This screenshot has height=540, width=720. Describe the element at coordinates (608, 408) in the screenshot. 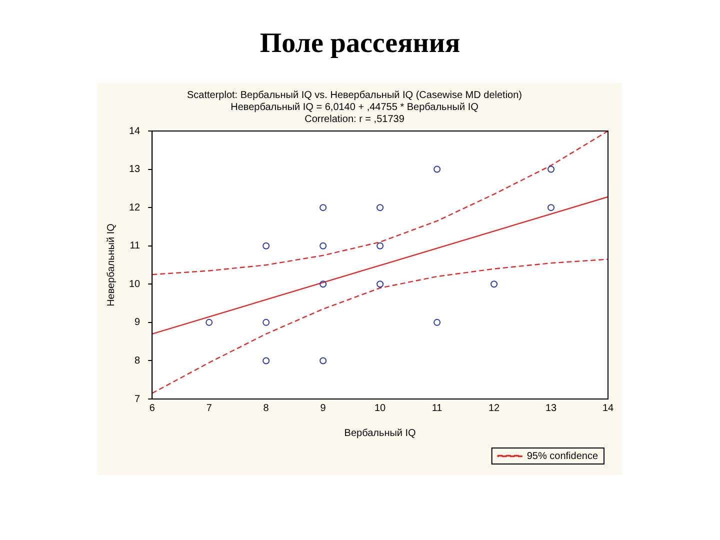

I see `x-tick-label: 14` at that location.